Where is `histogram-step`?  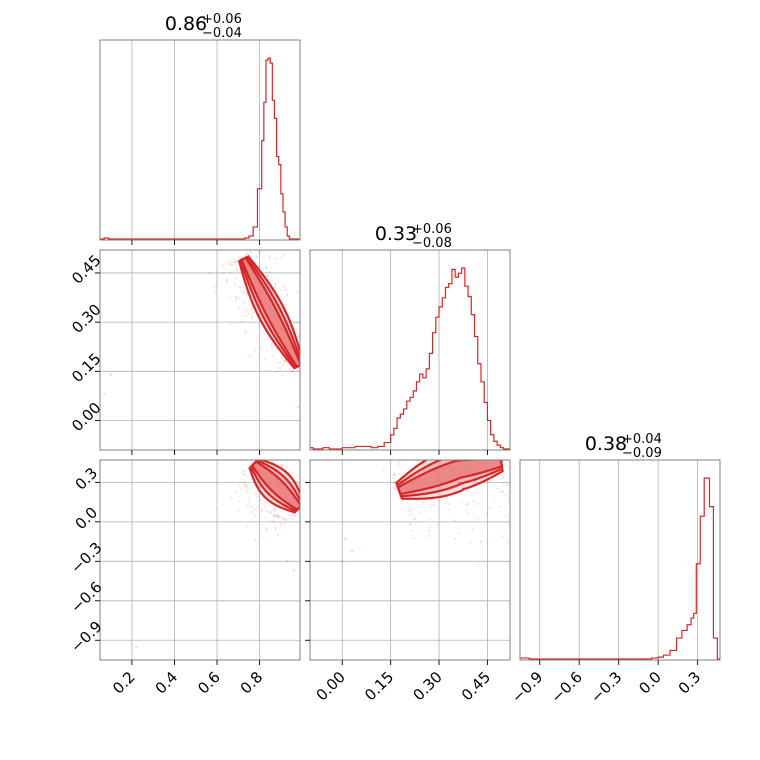
histogram-step is located at coordinates (200, 148).